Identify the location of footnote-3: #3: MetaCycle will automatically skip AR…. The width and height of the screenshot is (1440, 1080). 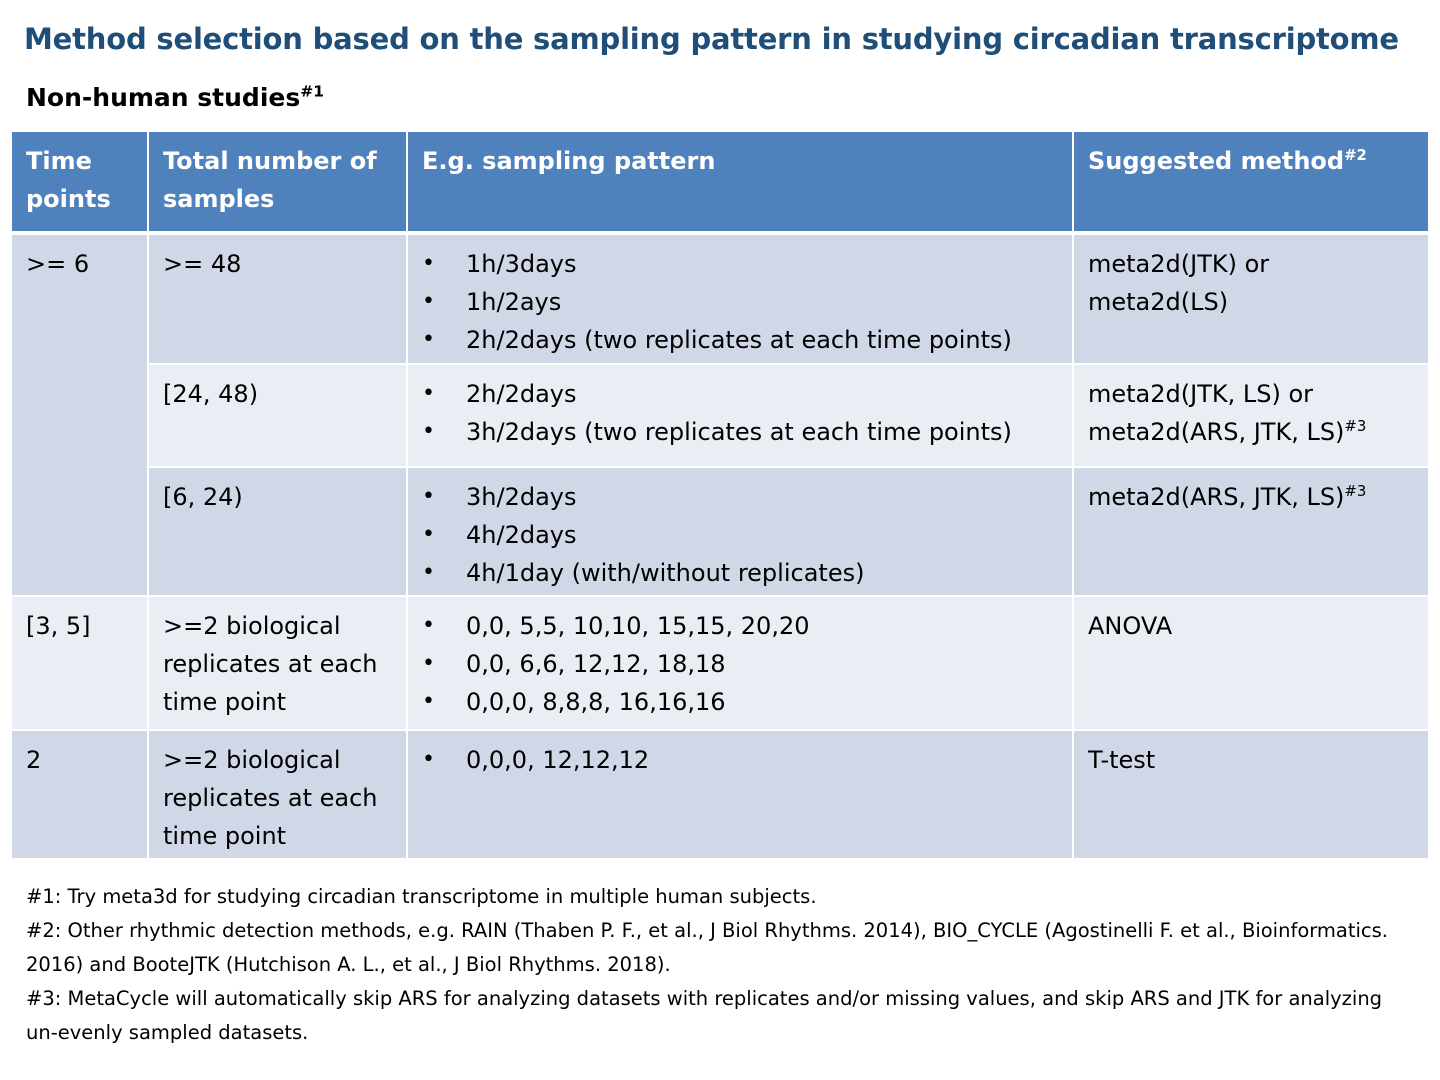
(704, 1015).